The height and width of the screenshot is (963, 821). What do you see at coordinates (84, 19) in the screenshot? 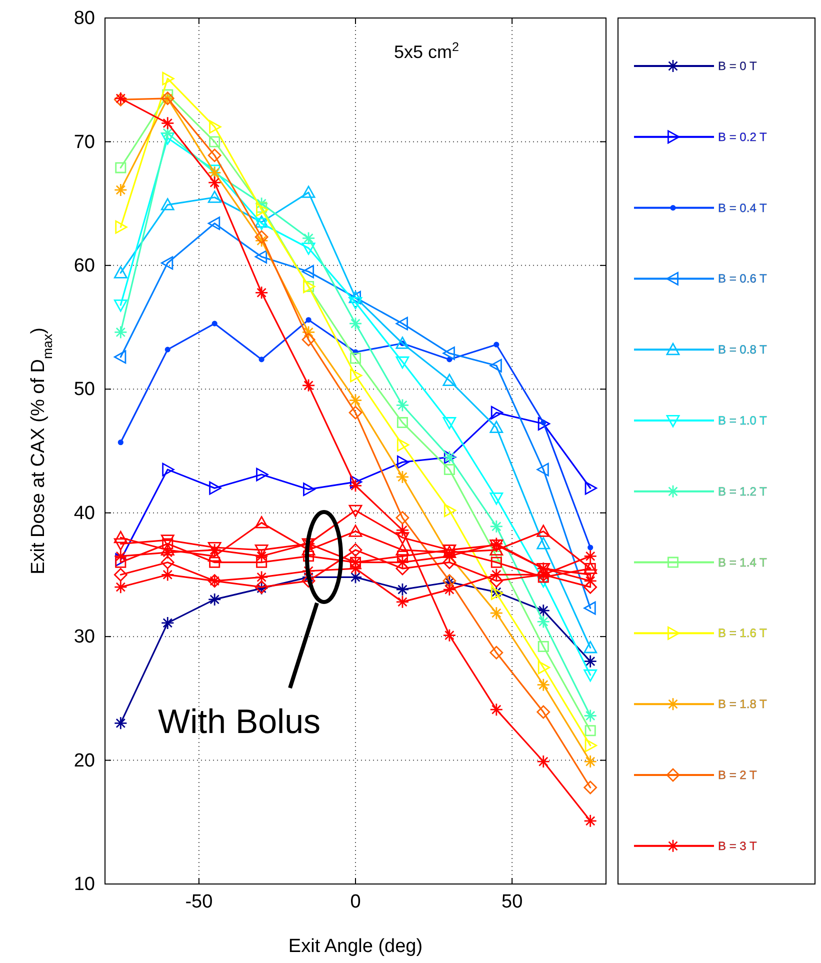
I see `y-tick-label: 80` at bounding box center [84, 19].